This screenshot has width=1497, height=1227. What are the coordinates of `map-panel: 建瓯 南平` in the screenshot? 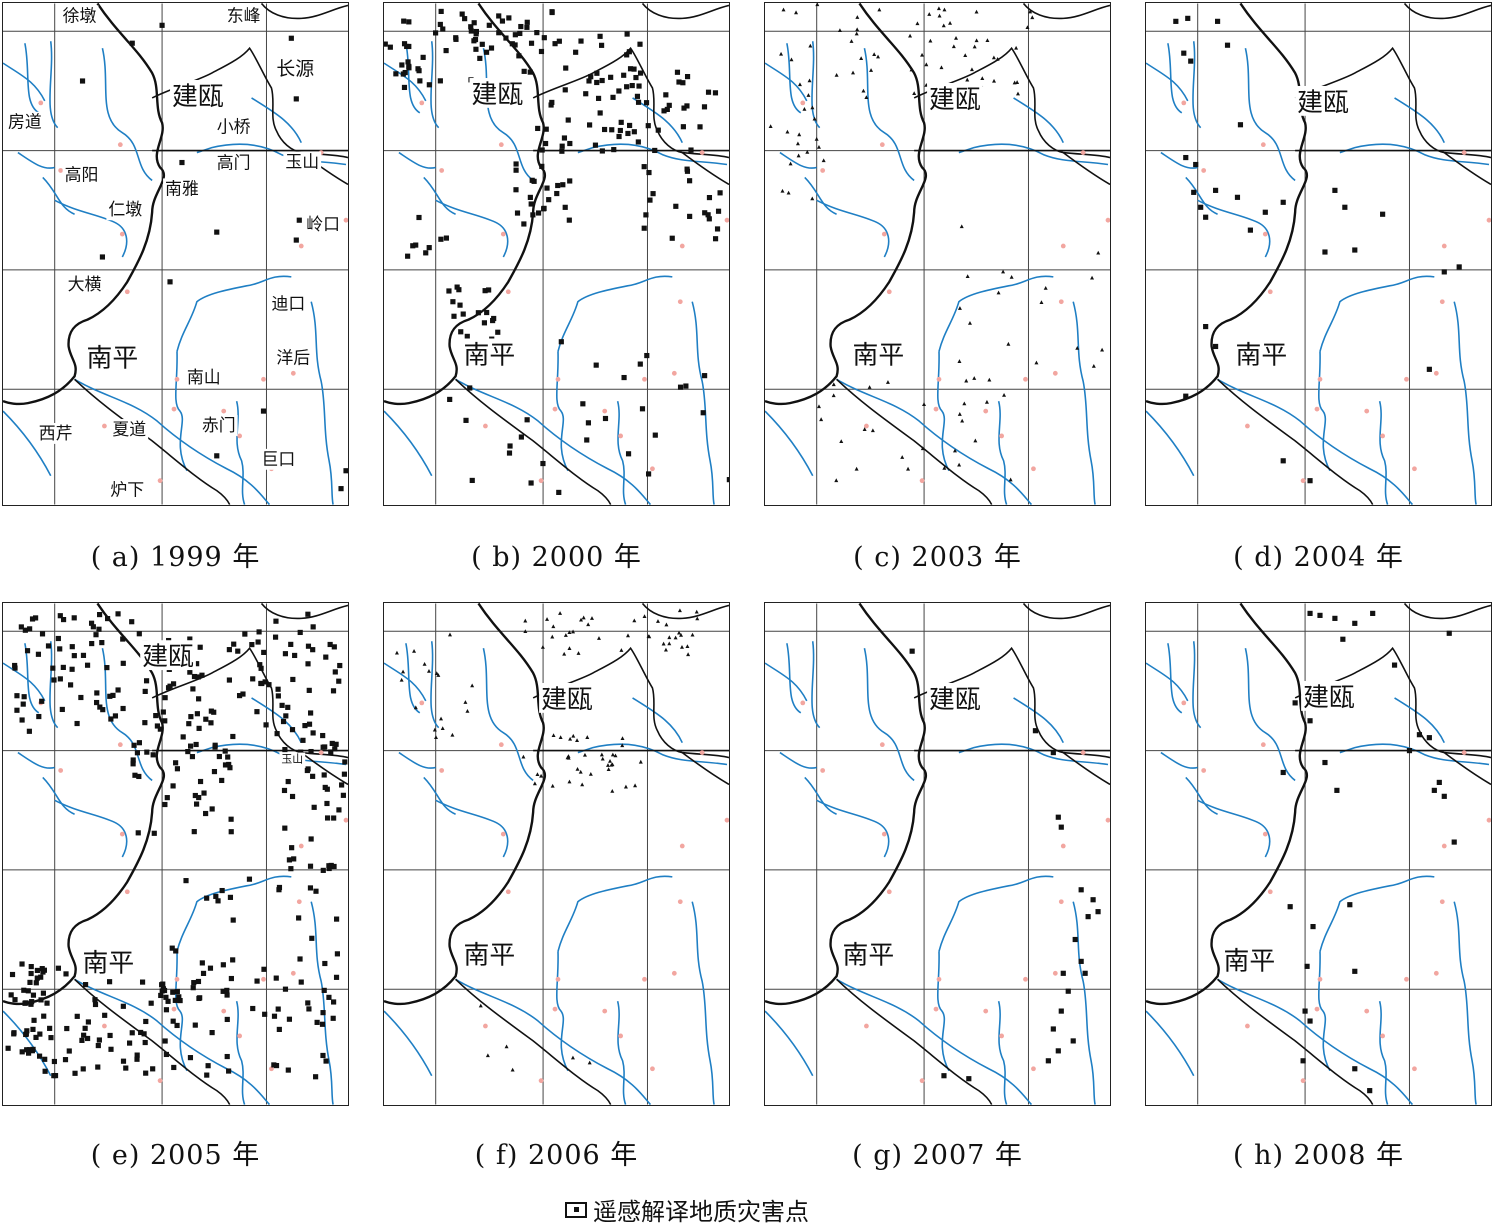 It's located at (556, 254).